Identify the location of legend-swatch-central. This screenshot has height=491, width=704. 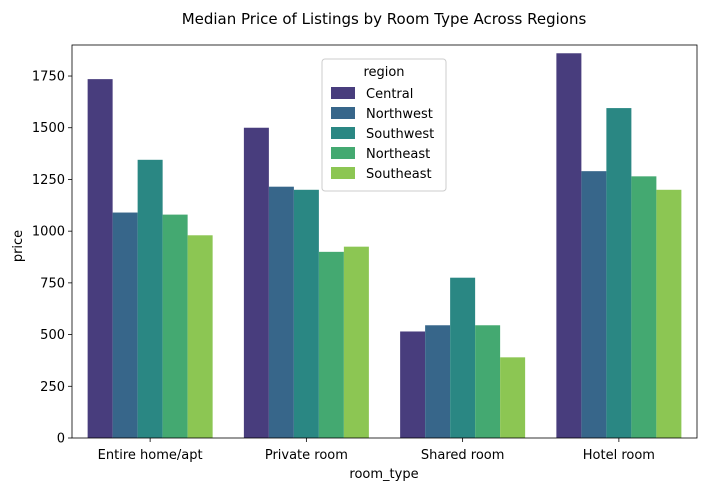
(343, 93).